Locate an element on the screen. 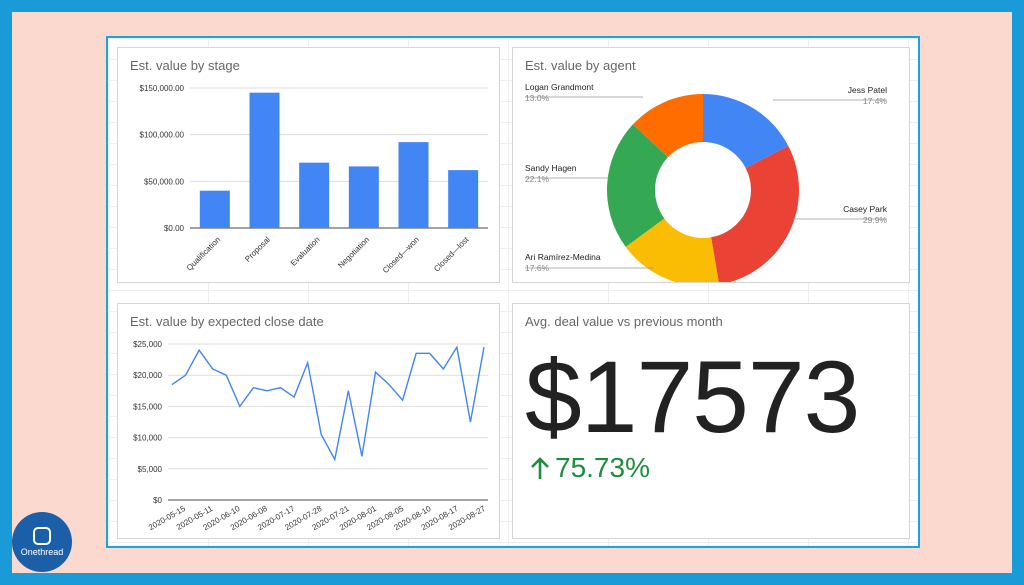  slice-label: Casey Park is located at coordinates (865, 209).